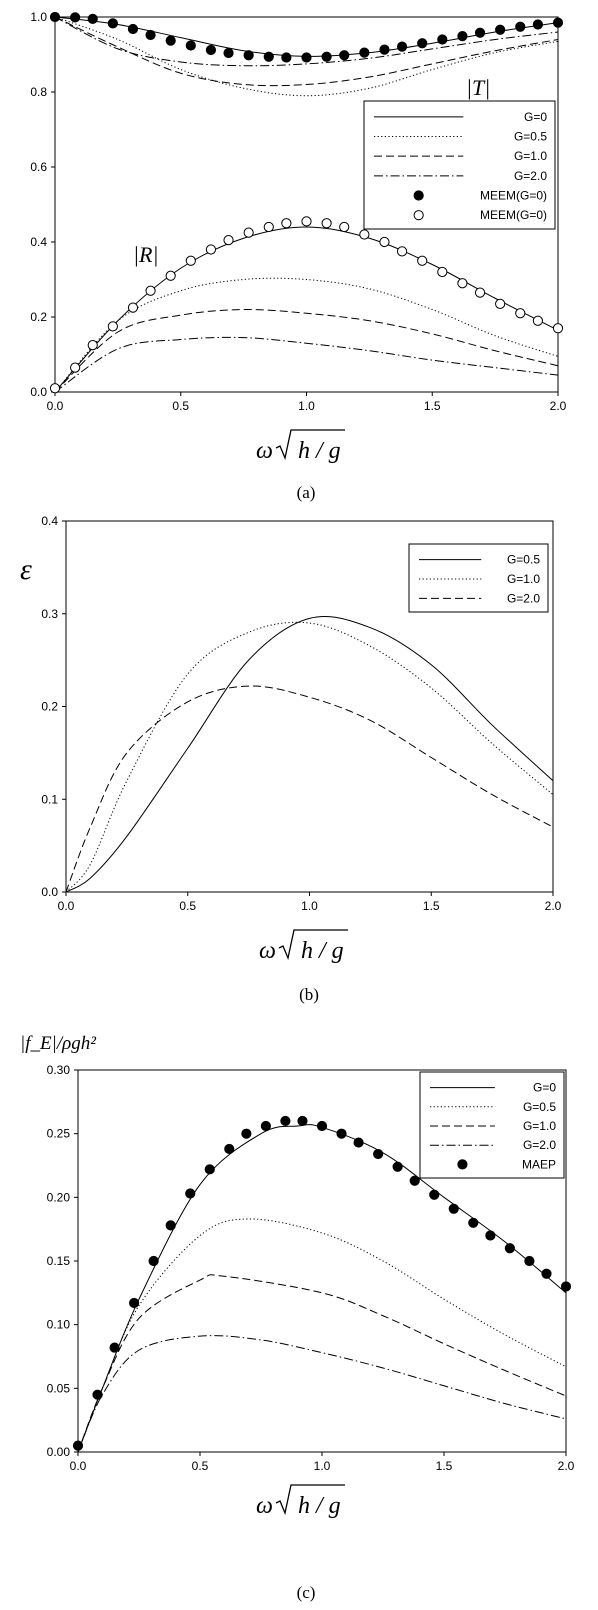 The image size is (598, 1610). Describe the element at coordinates (59, 1197) in the screenshot. I see `y-tick-label: 0.20` at that location.